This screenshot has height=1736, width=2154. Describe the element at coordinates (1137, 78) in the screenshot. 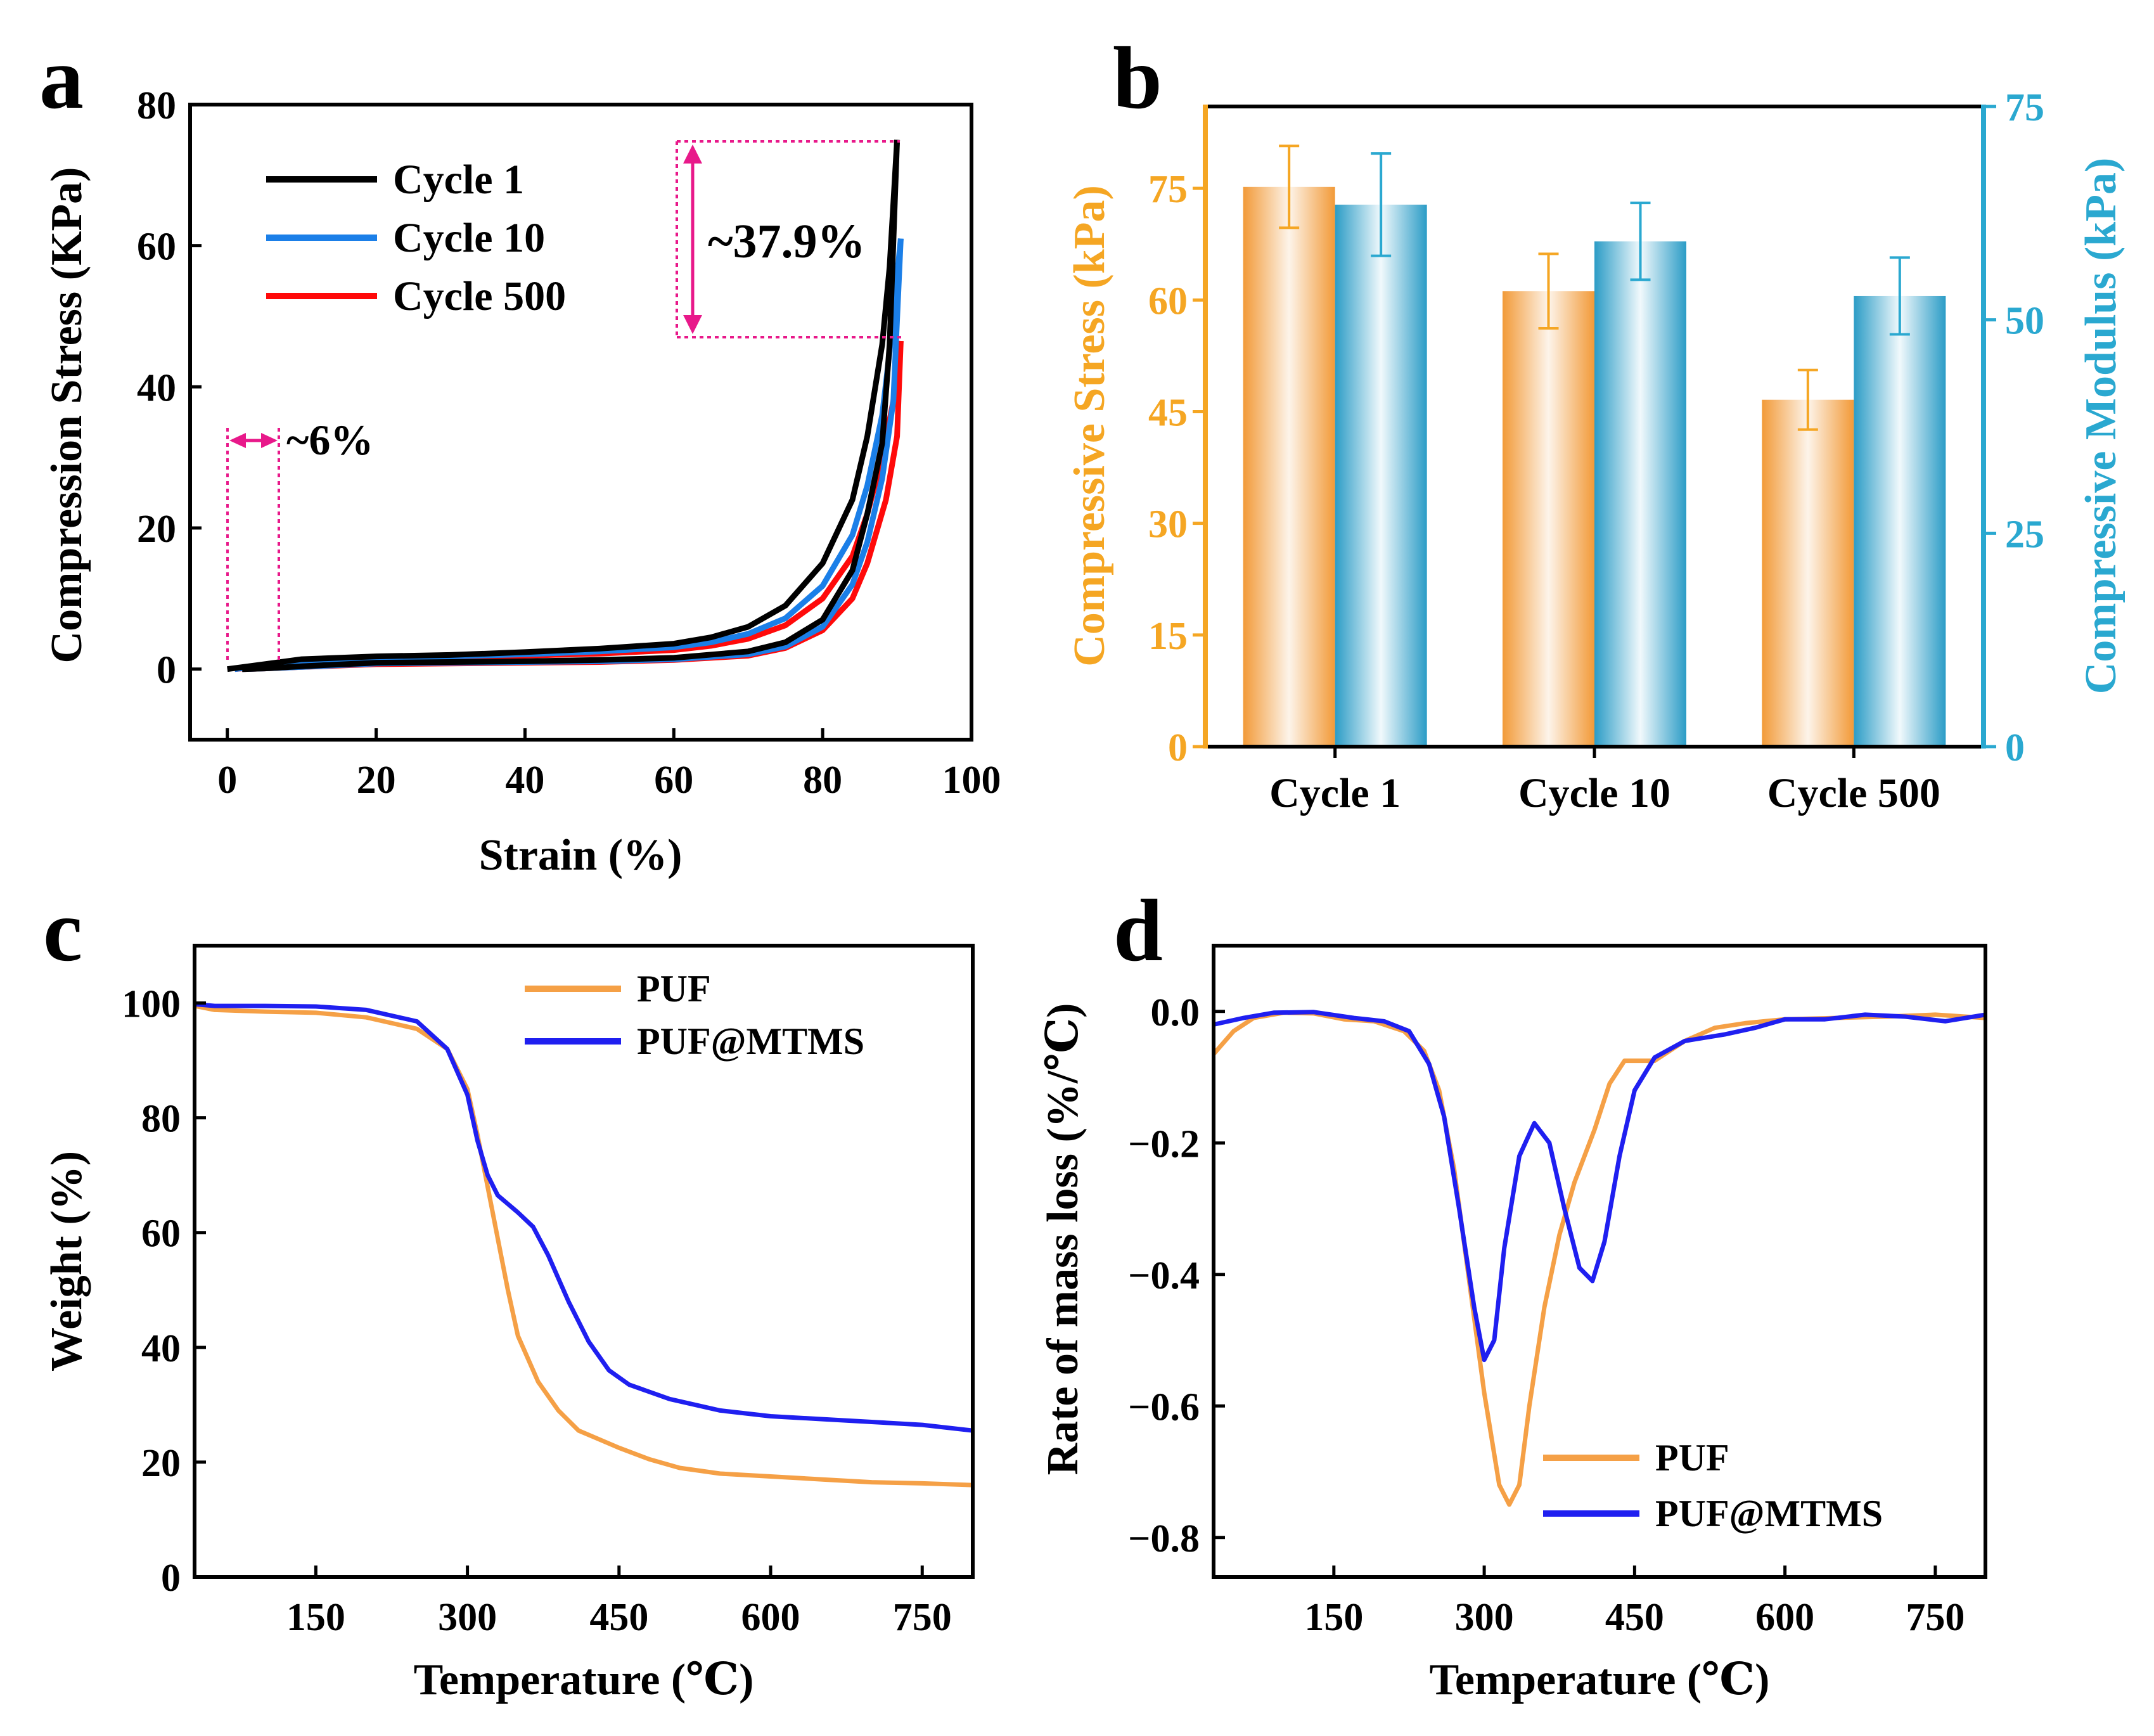

I see `panel-b-letter: b` at that location.